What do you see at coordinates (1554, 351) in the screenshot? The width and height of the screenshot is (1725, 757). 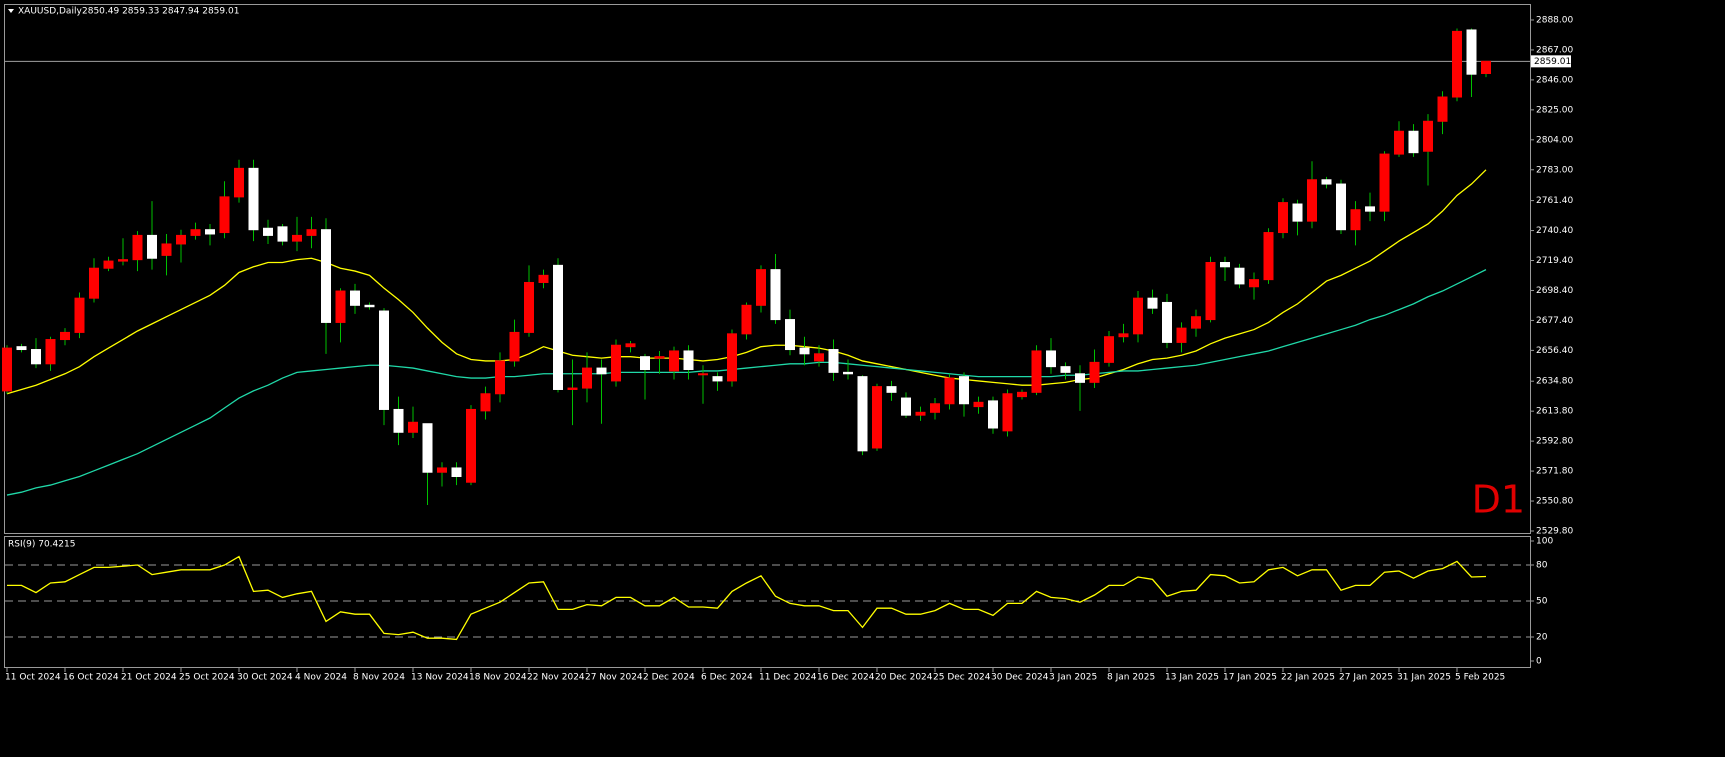 I see `y-tick-label: 2656.40` at bounding box center [1554, 351].